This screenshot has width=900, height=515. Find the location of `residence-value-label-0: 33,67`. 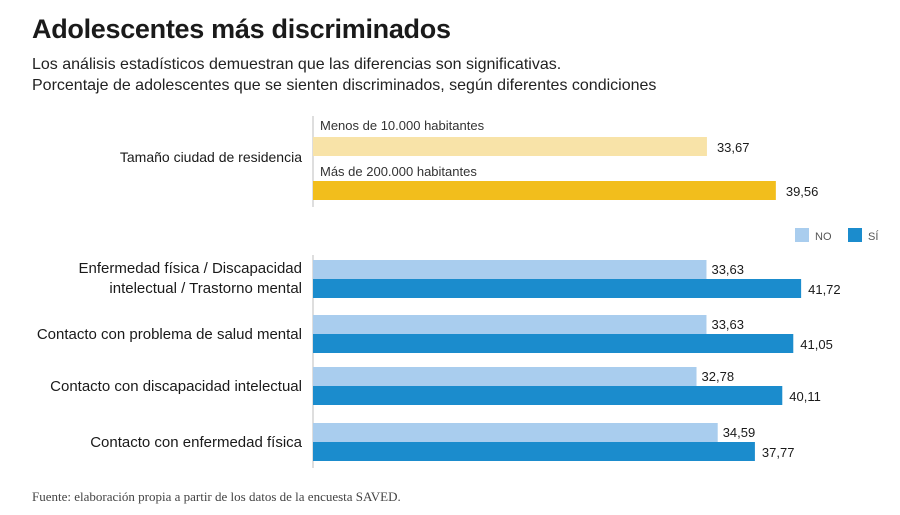

residence-value-label-0: 33,67 is located at coordinates (733, 147).